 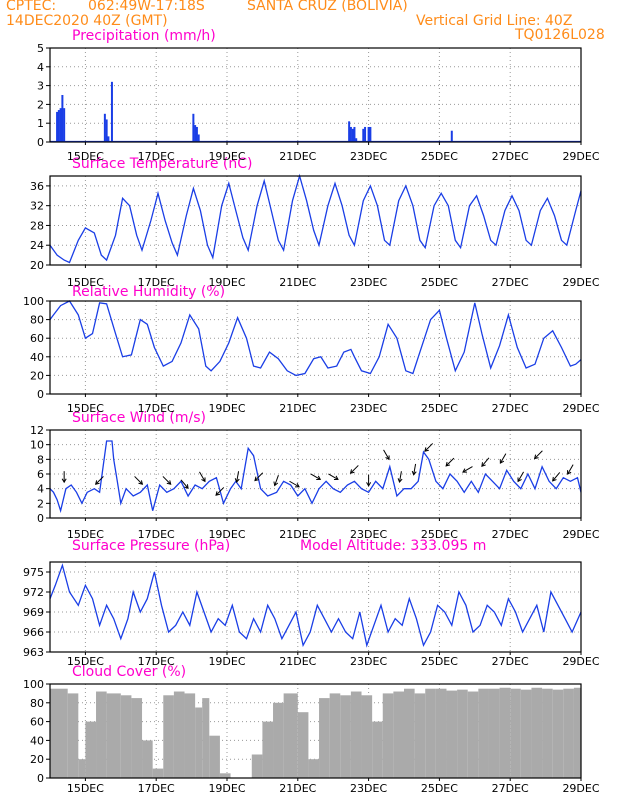 What do you see at coordinates (297, 534) in the screenshot?
I see `wind-xtick-label: 21DEC` at bounding box center [297, 534].